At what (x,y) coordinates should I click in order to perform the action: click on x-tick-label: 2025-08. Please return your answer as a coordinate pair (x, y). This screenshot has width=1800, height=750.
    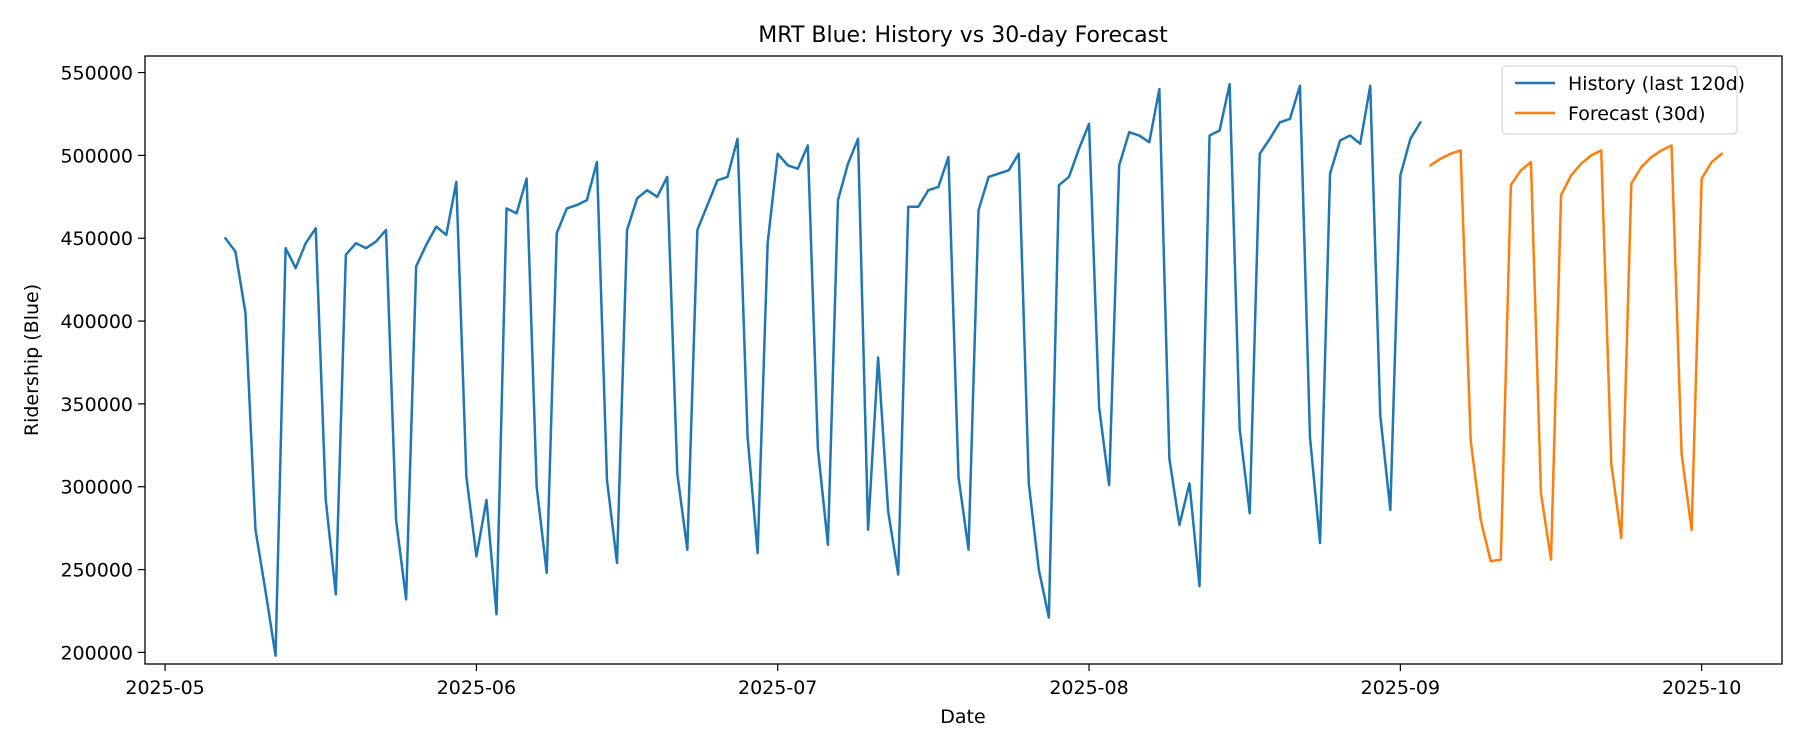
    Looking at the image, I should click on (1088, 688).